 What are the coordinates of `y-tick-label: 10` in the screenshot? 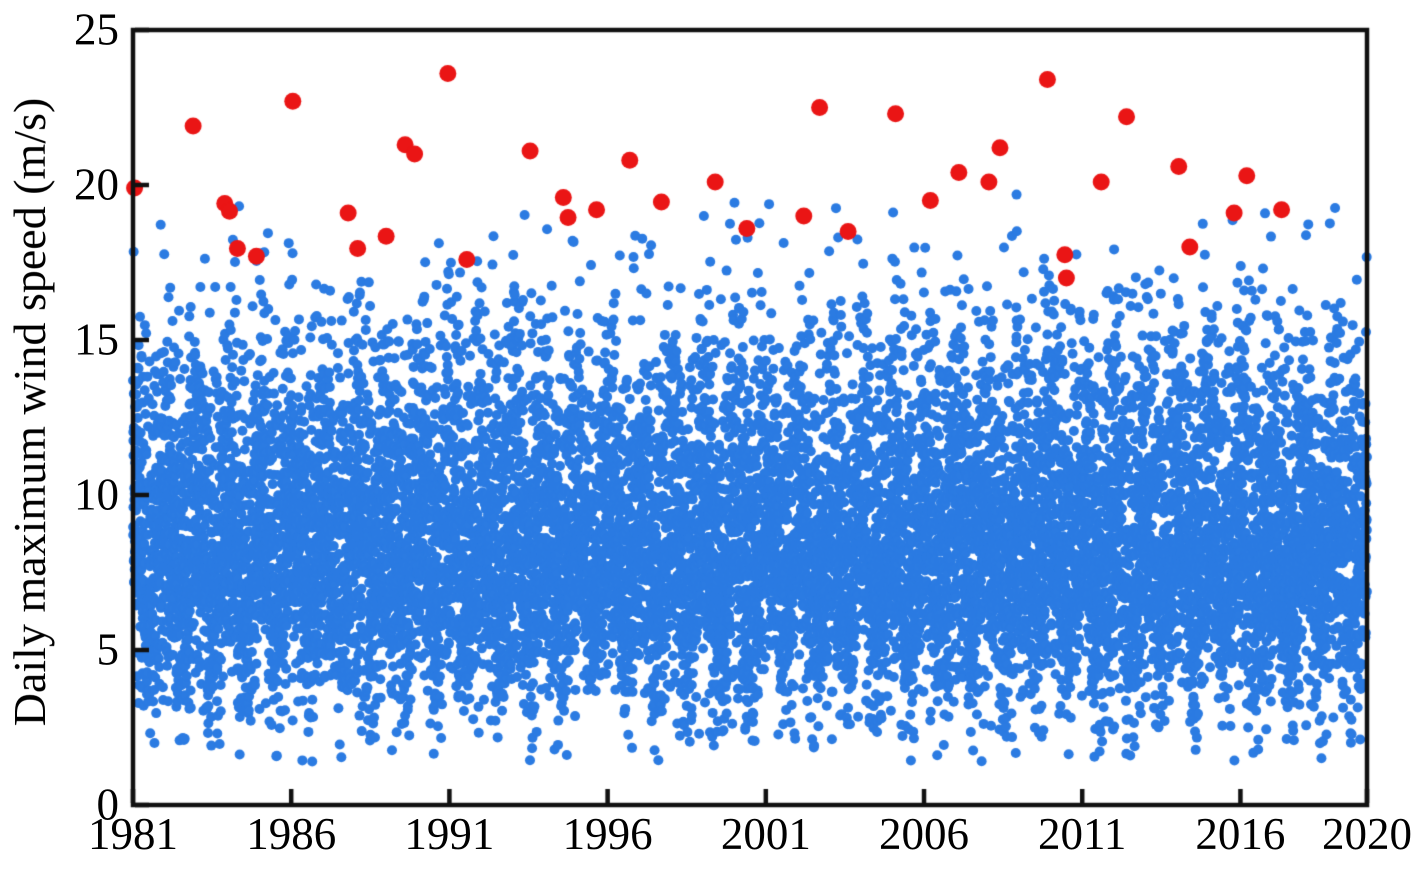 It's located at (96, 494).